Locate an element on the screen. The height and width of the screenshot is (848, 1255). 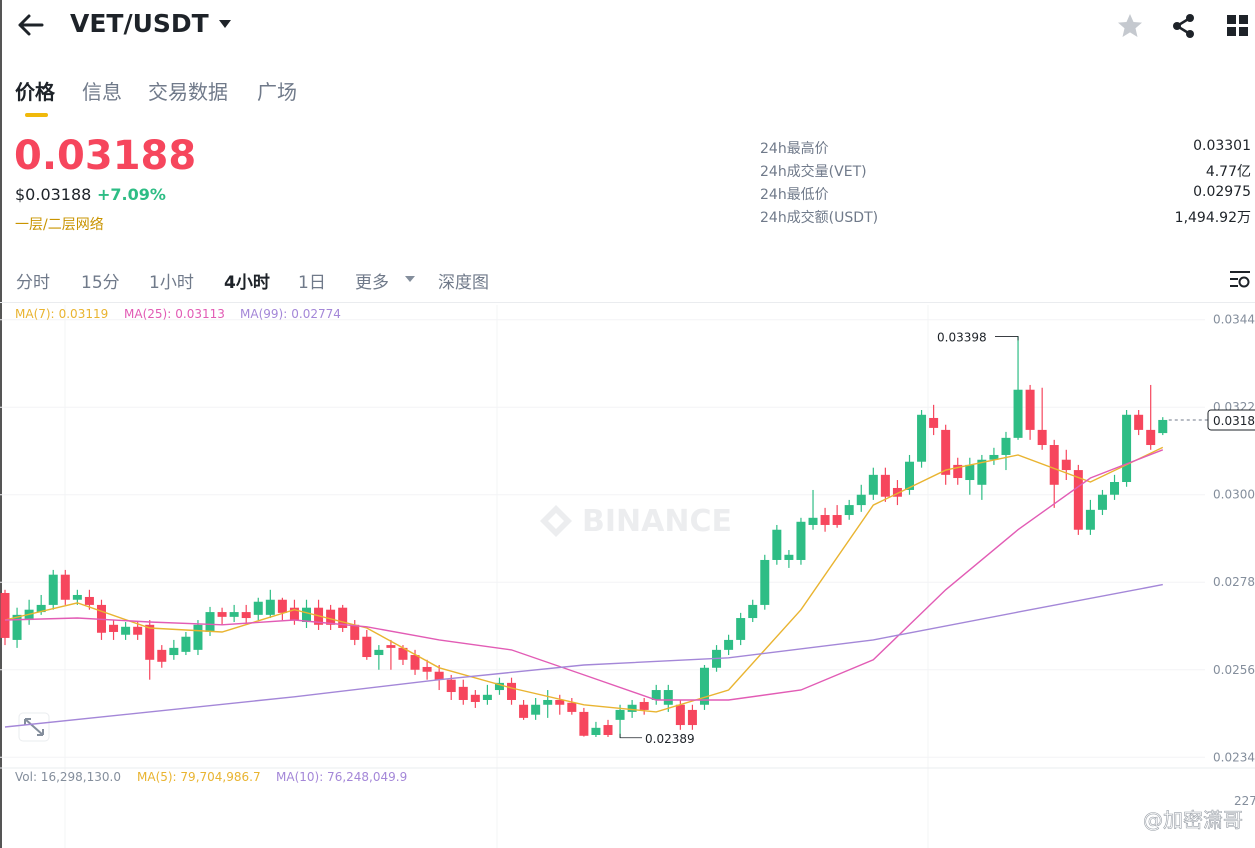
stat-value: 0.03301 is located at coordinates (1222, 146).